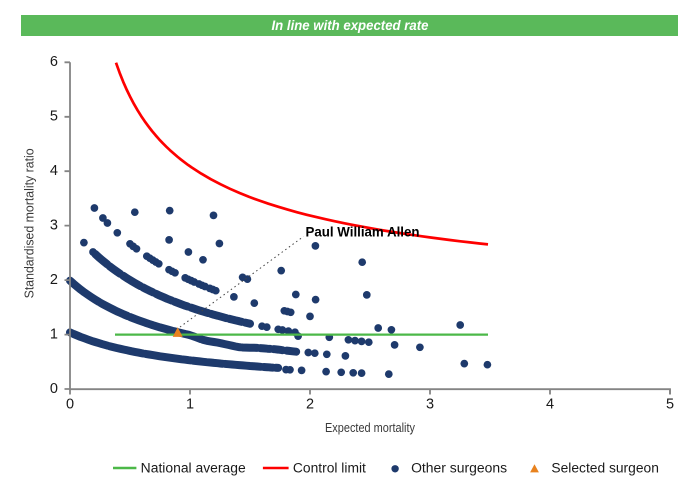 The height and width of the screenshot is (500, 700). What do you see at coordinates (329, 468) in the screenshot?
I see `svg-text: Control limit` at bounding box center [329, 468].